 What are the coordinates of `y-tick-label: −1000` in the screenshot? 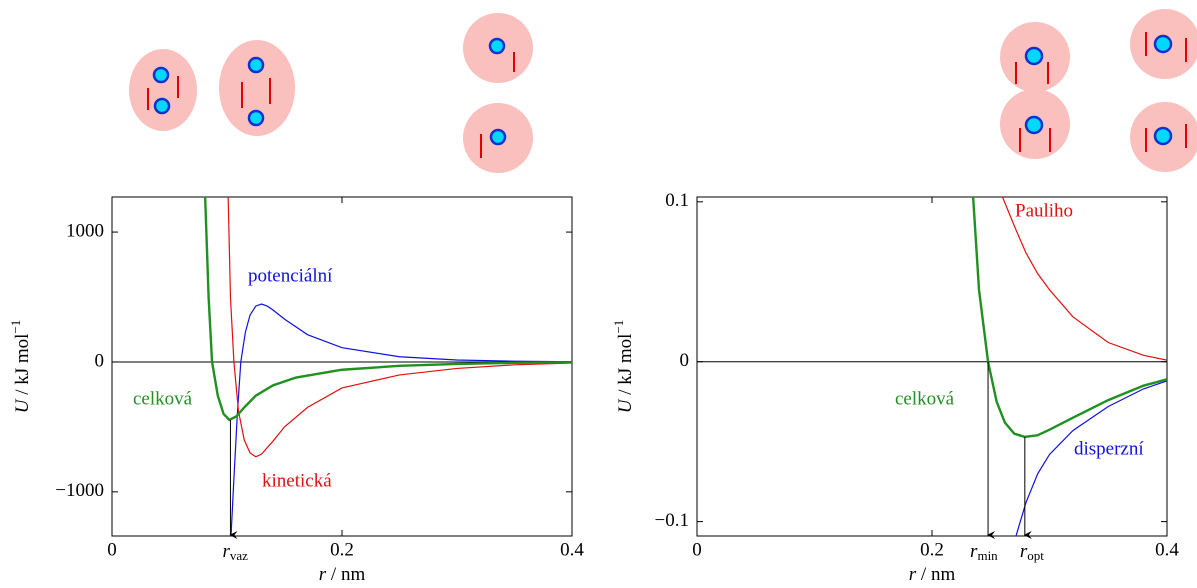 It's located at (79, 490).